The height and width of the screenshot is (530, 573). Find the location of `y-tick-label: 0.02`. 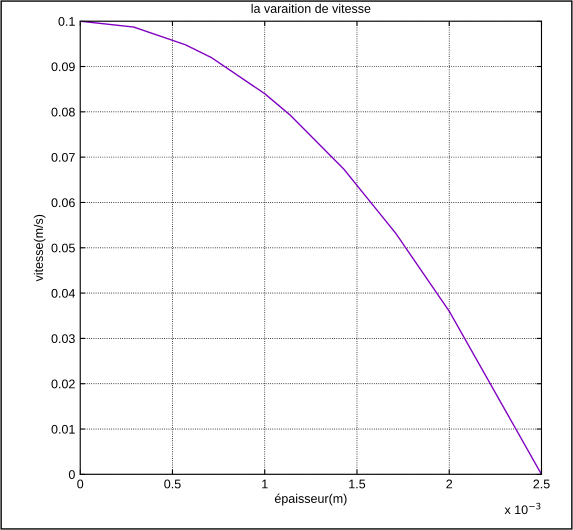

y-tick-label: 0.02 is located at coordinates (63, 384).